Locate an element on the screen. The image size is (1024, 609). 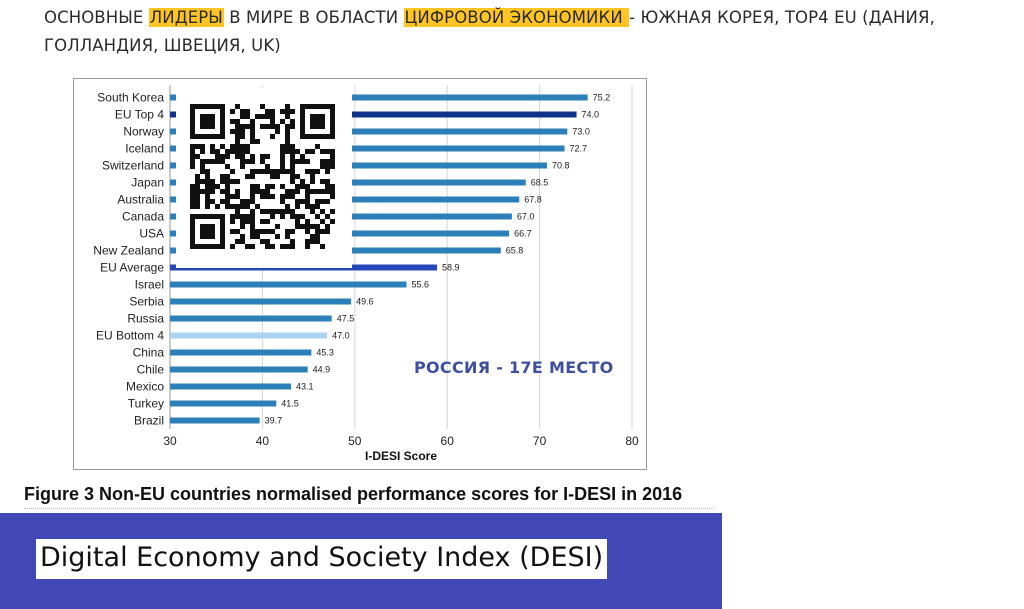
value-label: 49.6 is located at coordinates (365, 302).